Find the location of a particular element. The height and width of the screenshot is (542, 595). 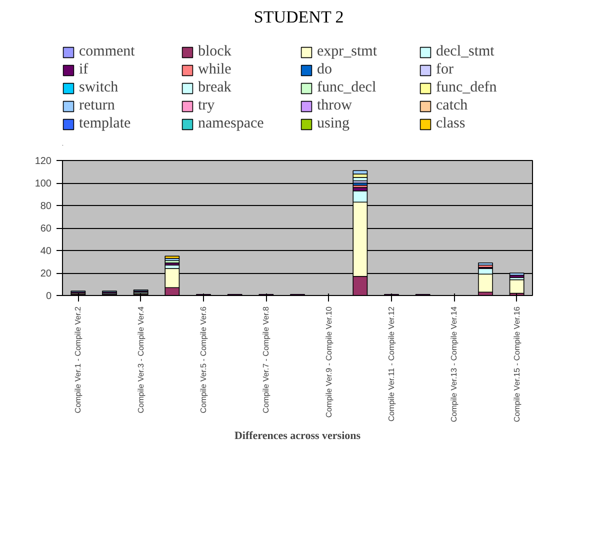

x-tick-label: Compile Ver.7 - Compile Ver.8 is located at coordinates (266, 360).